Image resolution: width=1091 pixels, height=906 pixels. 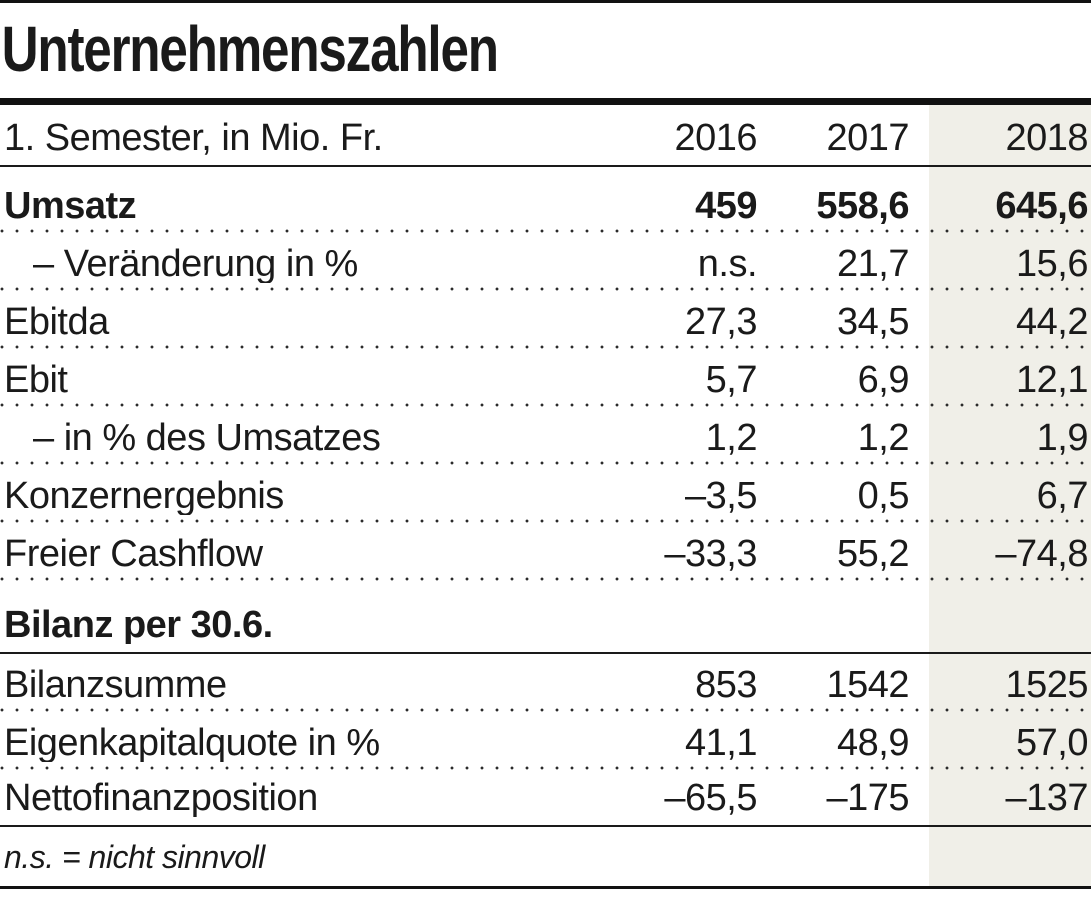 I want to click on unit-label: 1. Semester, in Mio. Fr., so click(x=193, y=138).